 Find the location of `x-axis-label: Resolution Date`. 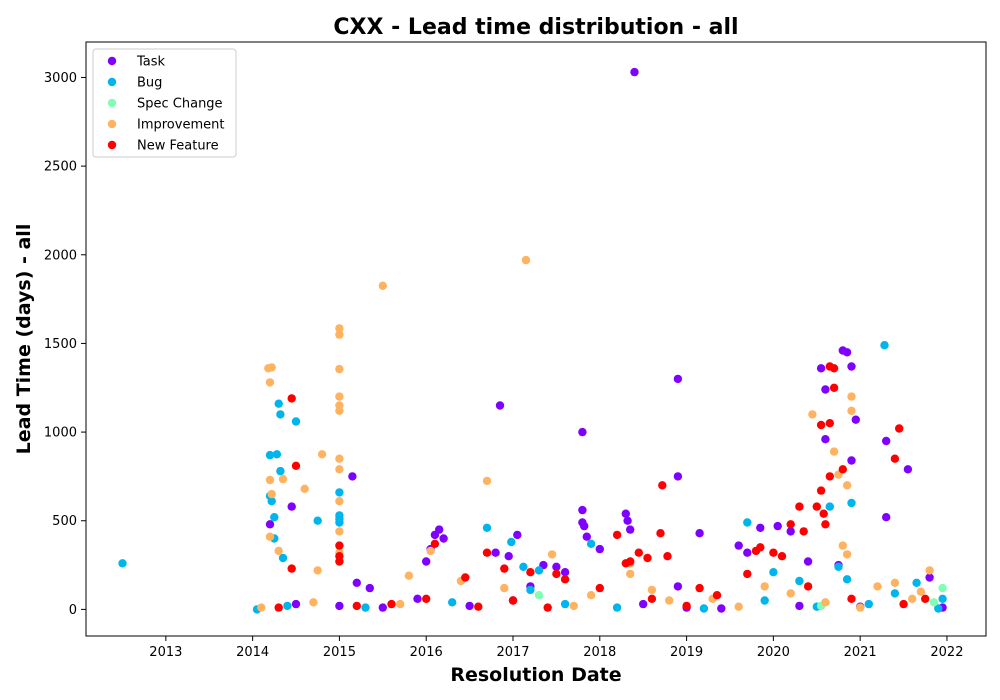

x-axis-label: Resolution Date is located at coordinates (535, 675).